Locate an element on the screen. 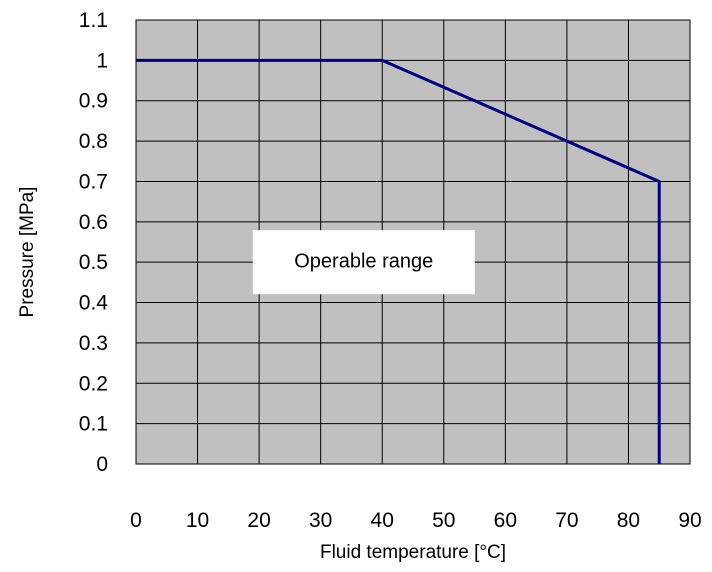 The image size is (712, 572). x-tick-label: 40 is located at coordinates (382, 520).